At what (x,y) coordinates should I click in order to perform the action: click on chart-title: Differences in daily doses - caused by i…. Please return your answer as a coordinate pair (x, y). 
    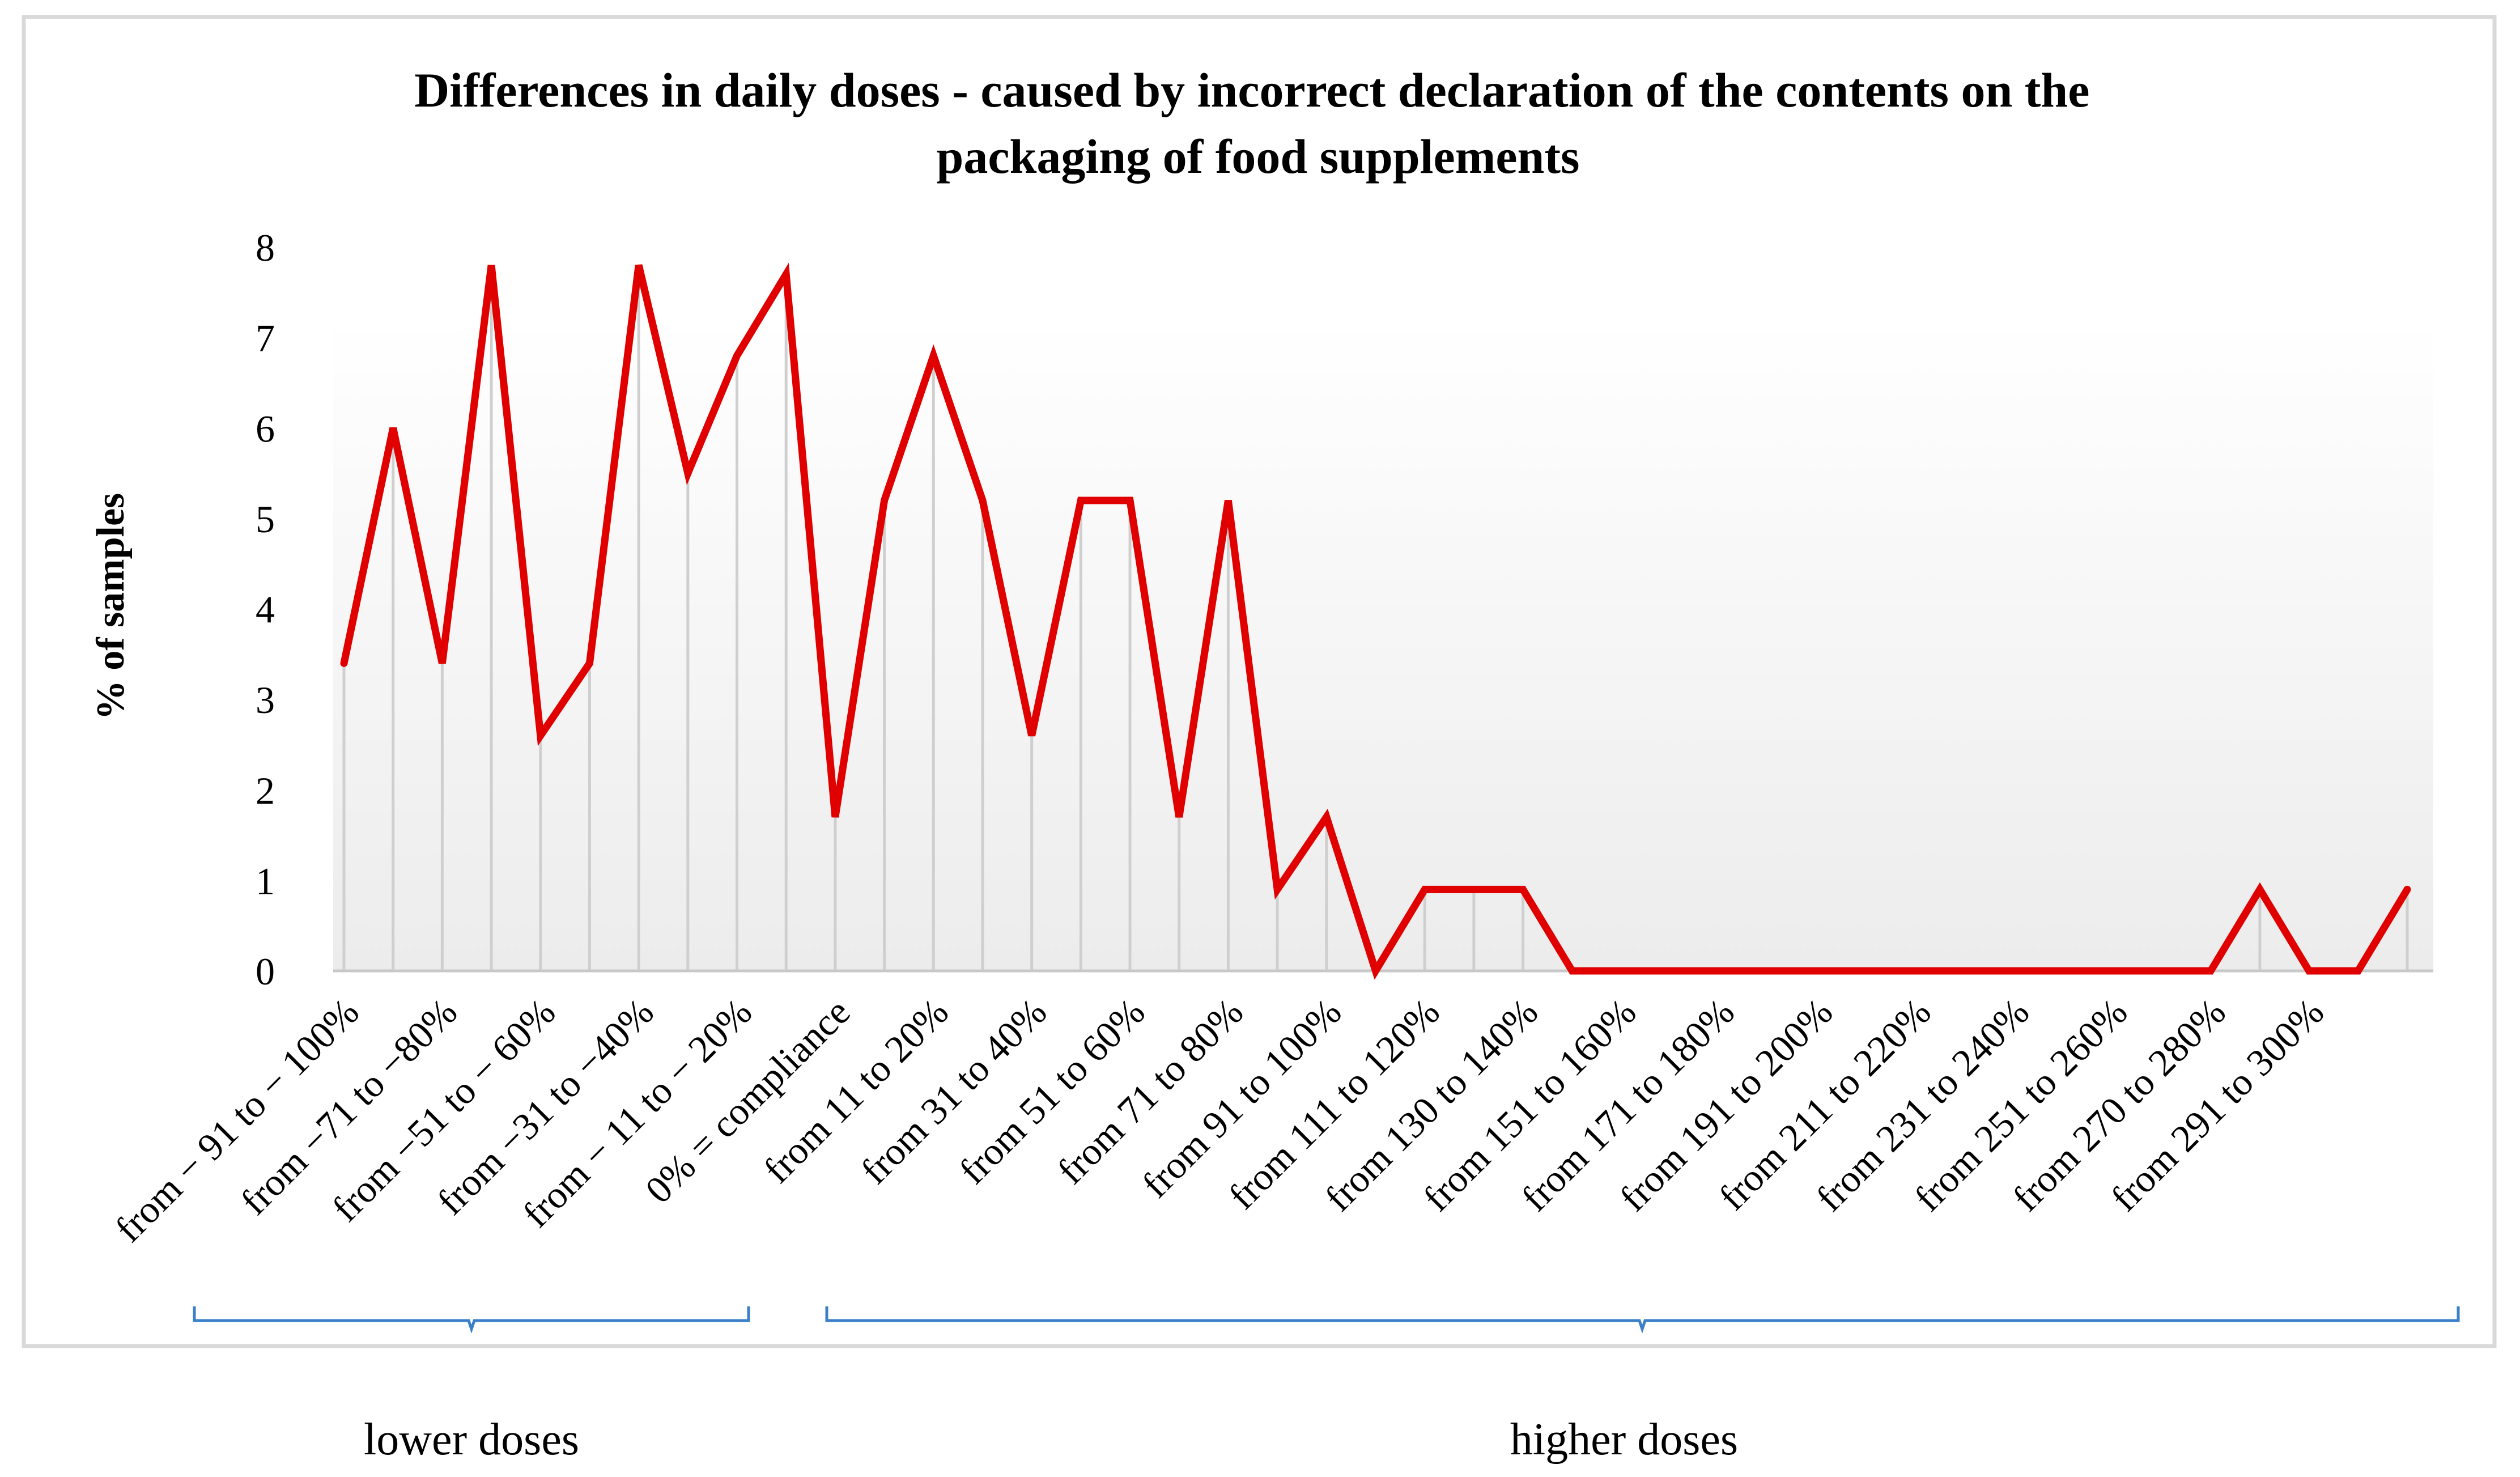
    Looking at the image, I should click on (1258, 124).